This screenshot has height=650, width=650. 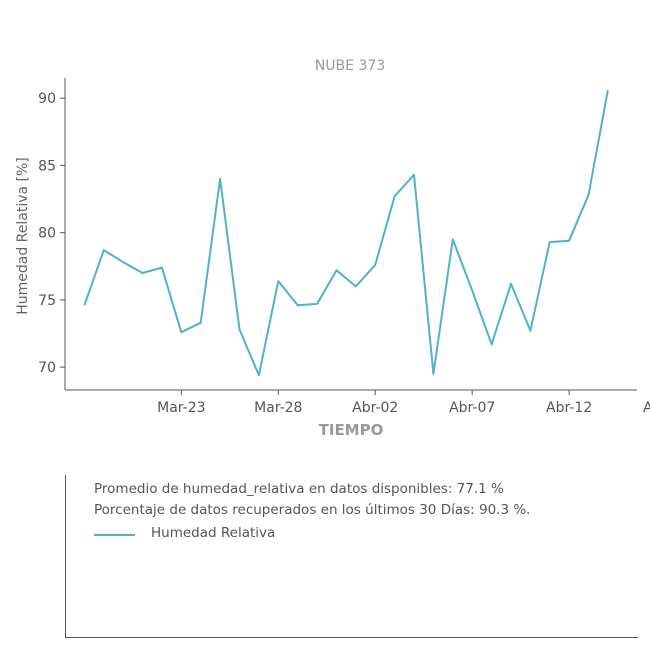 What do you see at coordinates (569, 408) in the screenshot?
I see `x-tick-label: Abr-12` at bounding box center [569, 408].